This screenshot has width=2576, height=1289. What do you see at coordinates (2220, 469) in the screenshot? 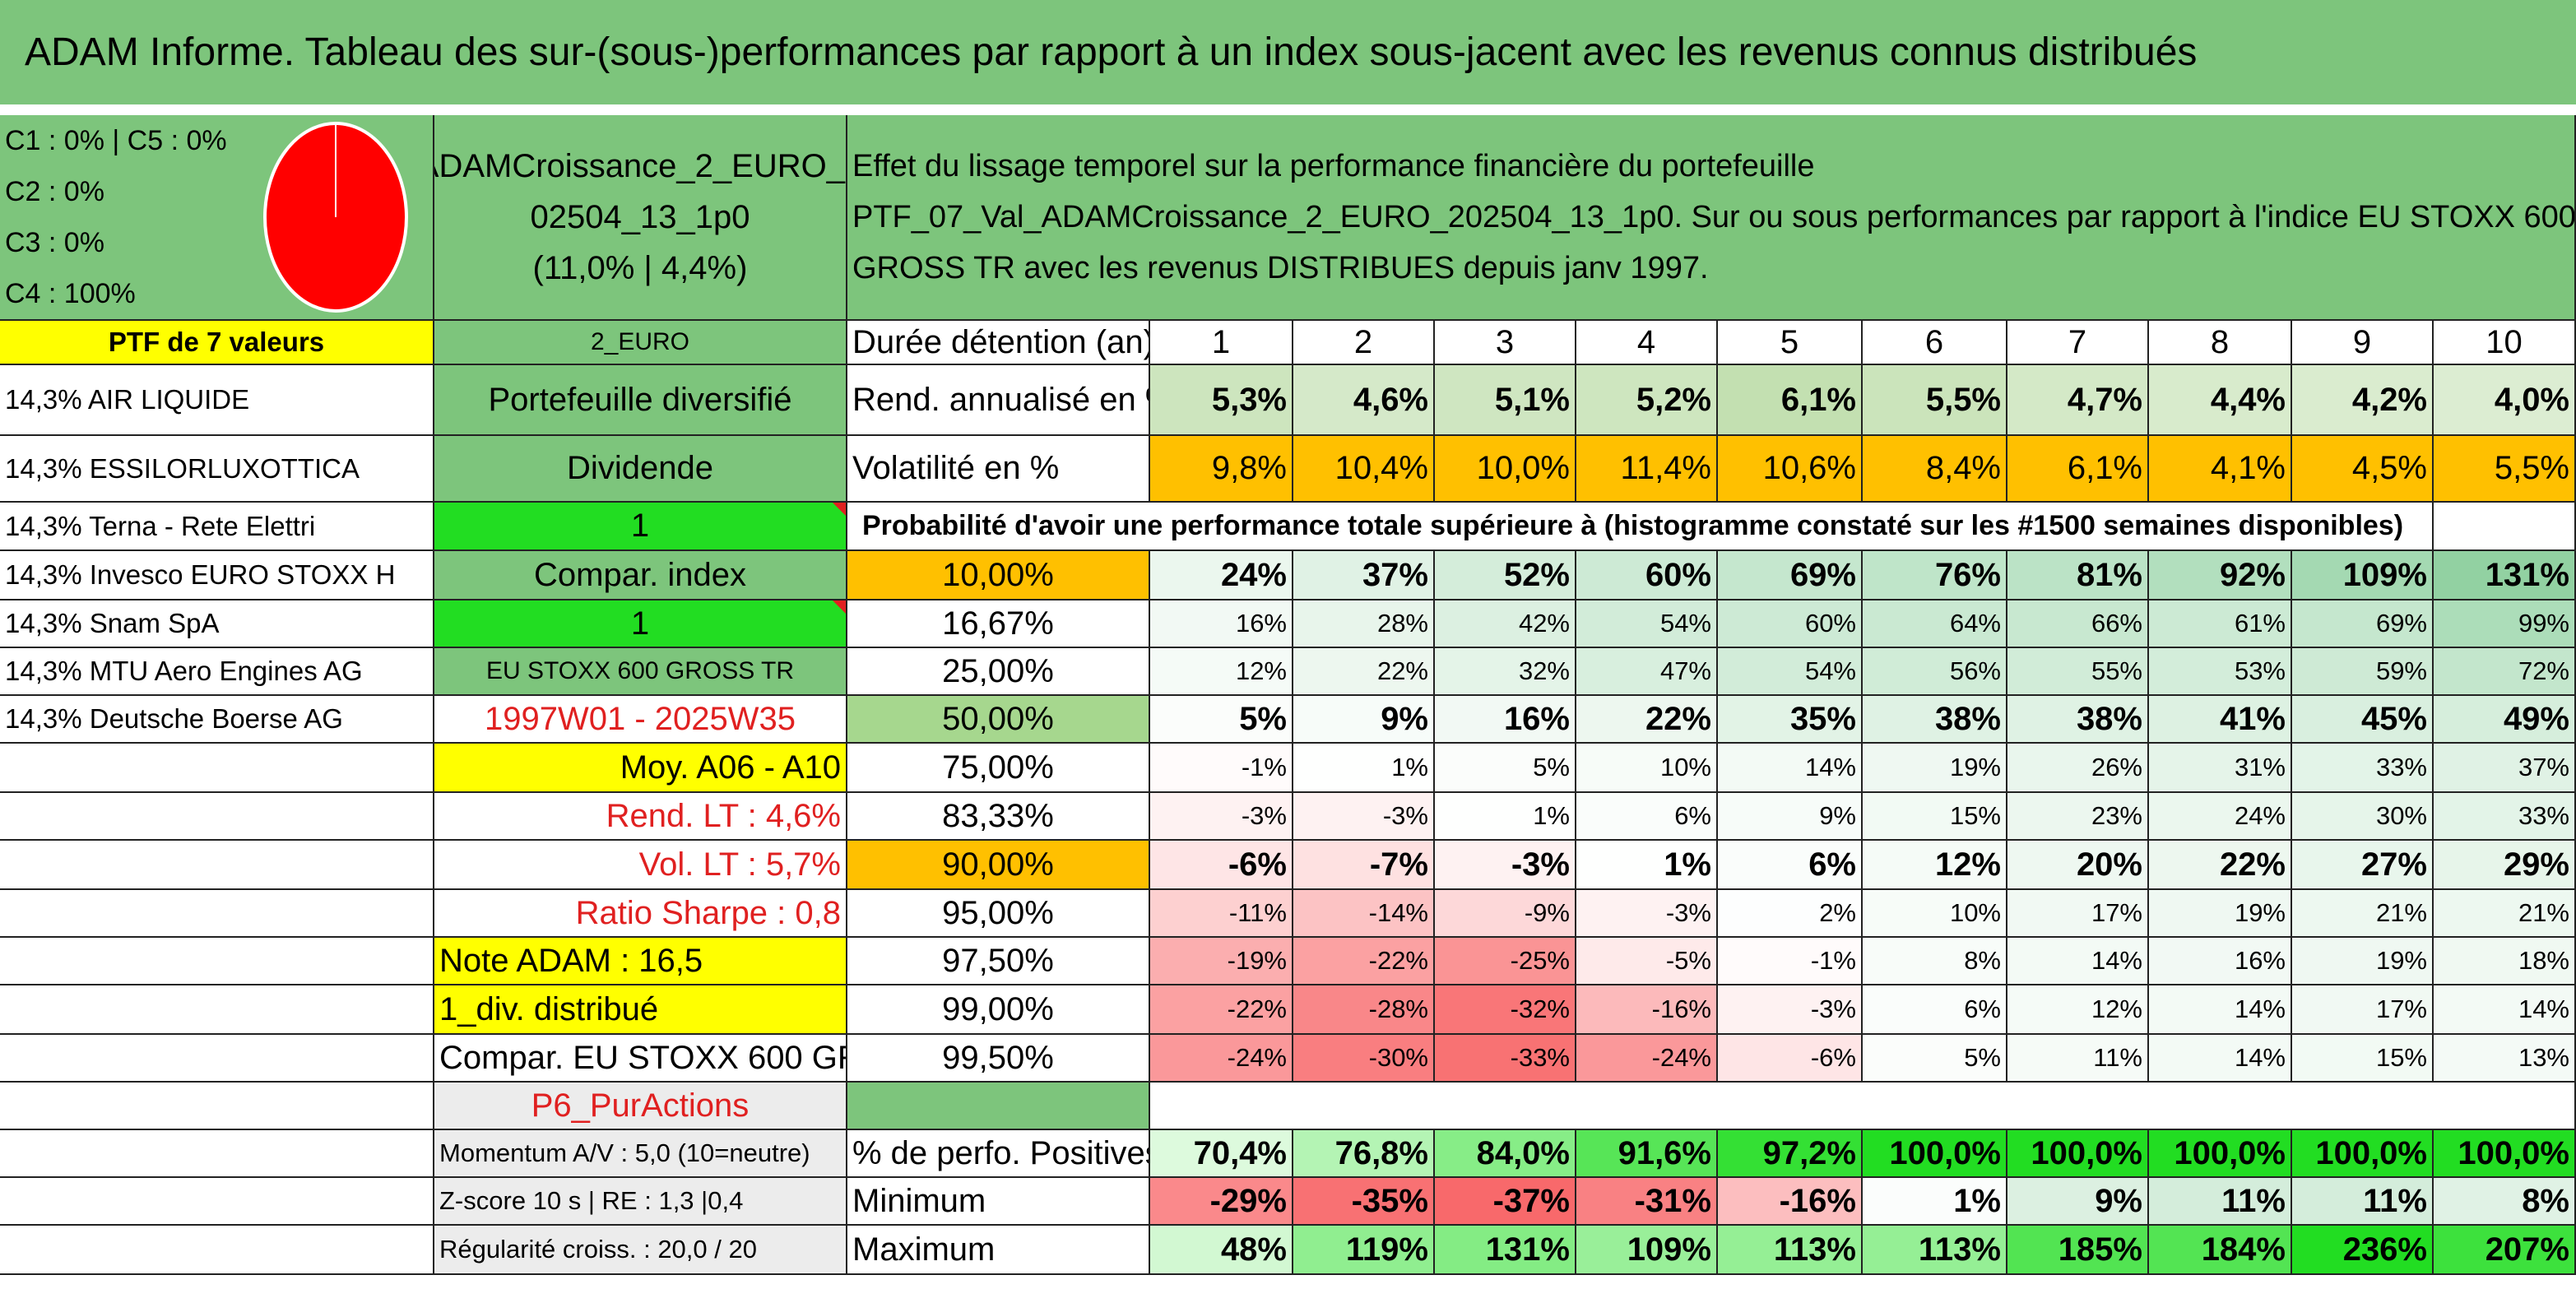
I see `volatility-value: 4,1%` at bounding box center [2220, 469].